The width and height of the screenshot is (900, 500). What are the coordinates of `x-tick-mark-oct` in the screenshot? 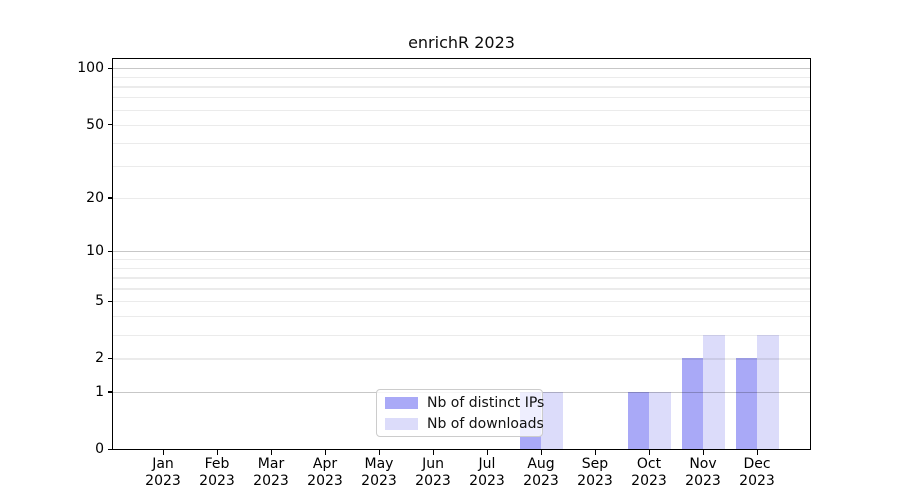 It's located at (649, 452).